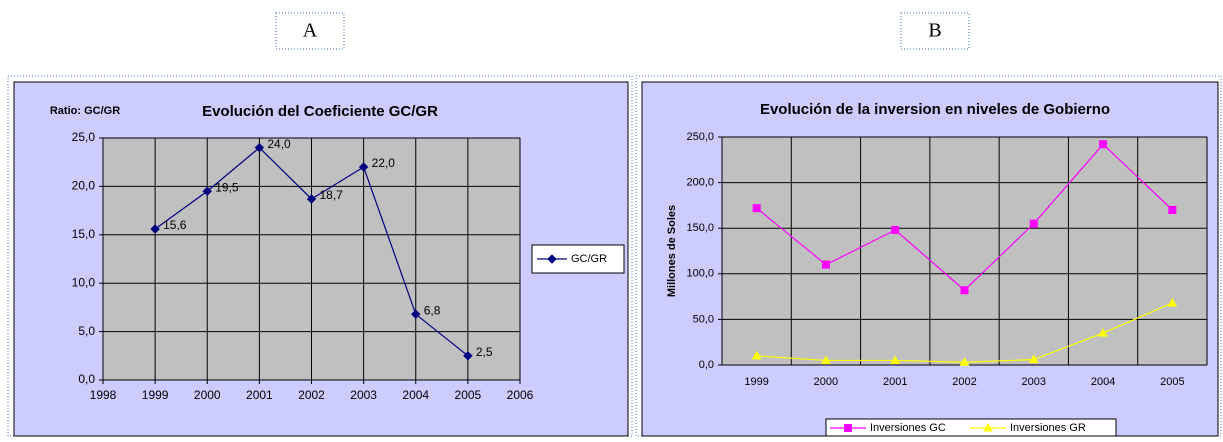 The width and height of the screenshot is (1223, 442). What do you see at coordinates (84, 234) in the screenshot?
I see `y-tick-label: 15,0` at bounding box center [84, 234].